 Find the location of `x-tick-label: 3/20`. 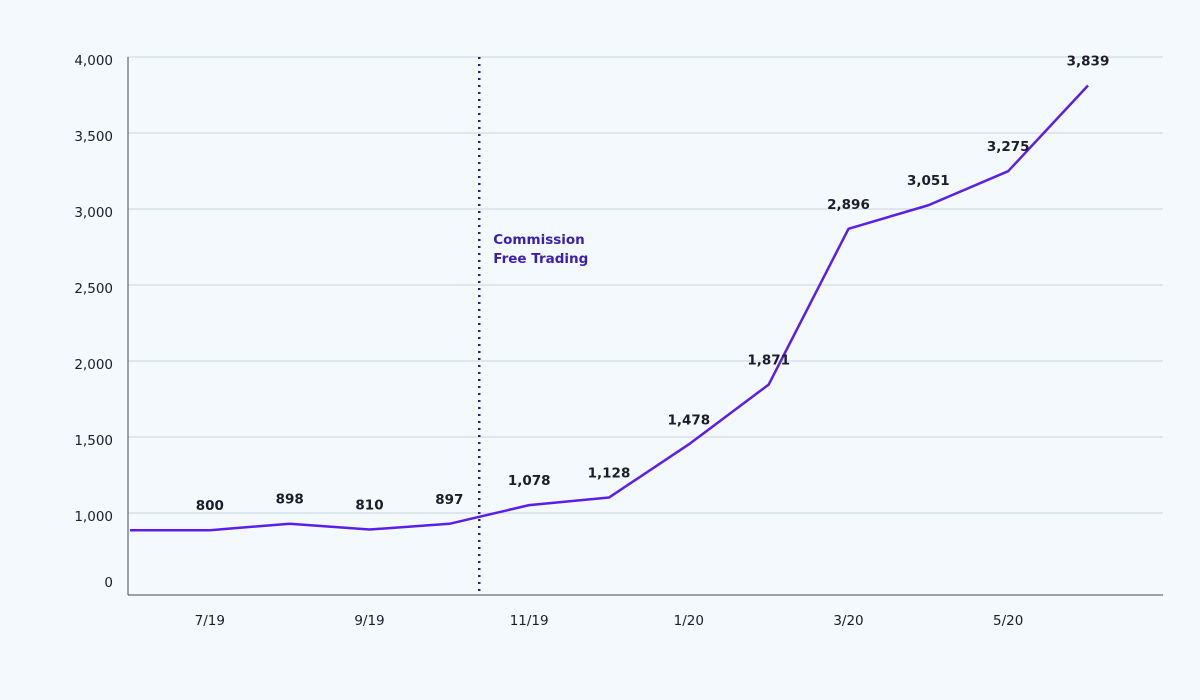

x-tick-label: 3/20 is located at coordinates (848, 621).